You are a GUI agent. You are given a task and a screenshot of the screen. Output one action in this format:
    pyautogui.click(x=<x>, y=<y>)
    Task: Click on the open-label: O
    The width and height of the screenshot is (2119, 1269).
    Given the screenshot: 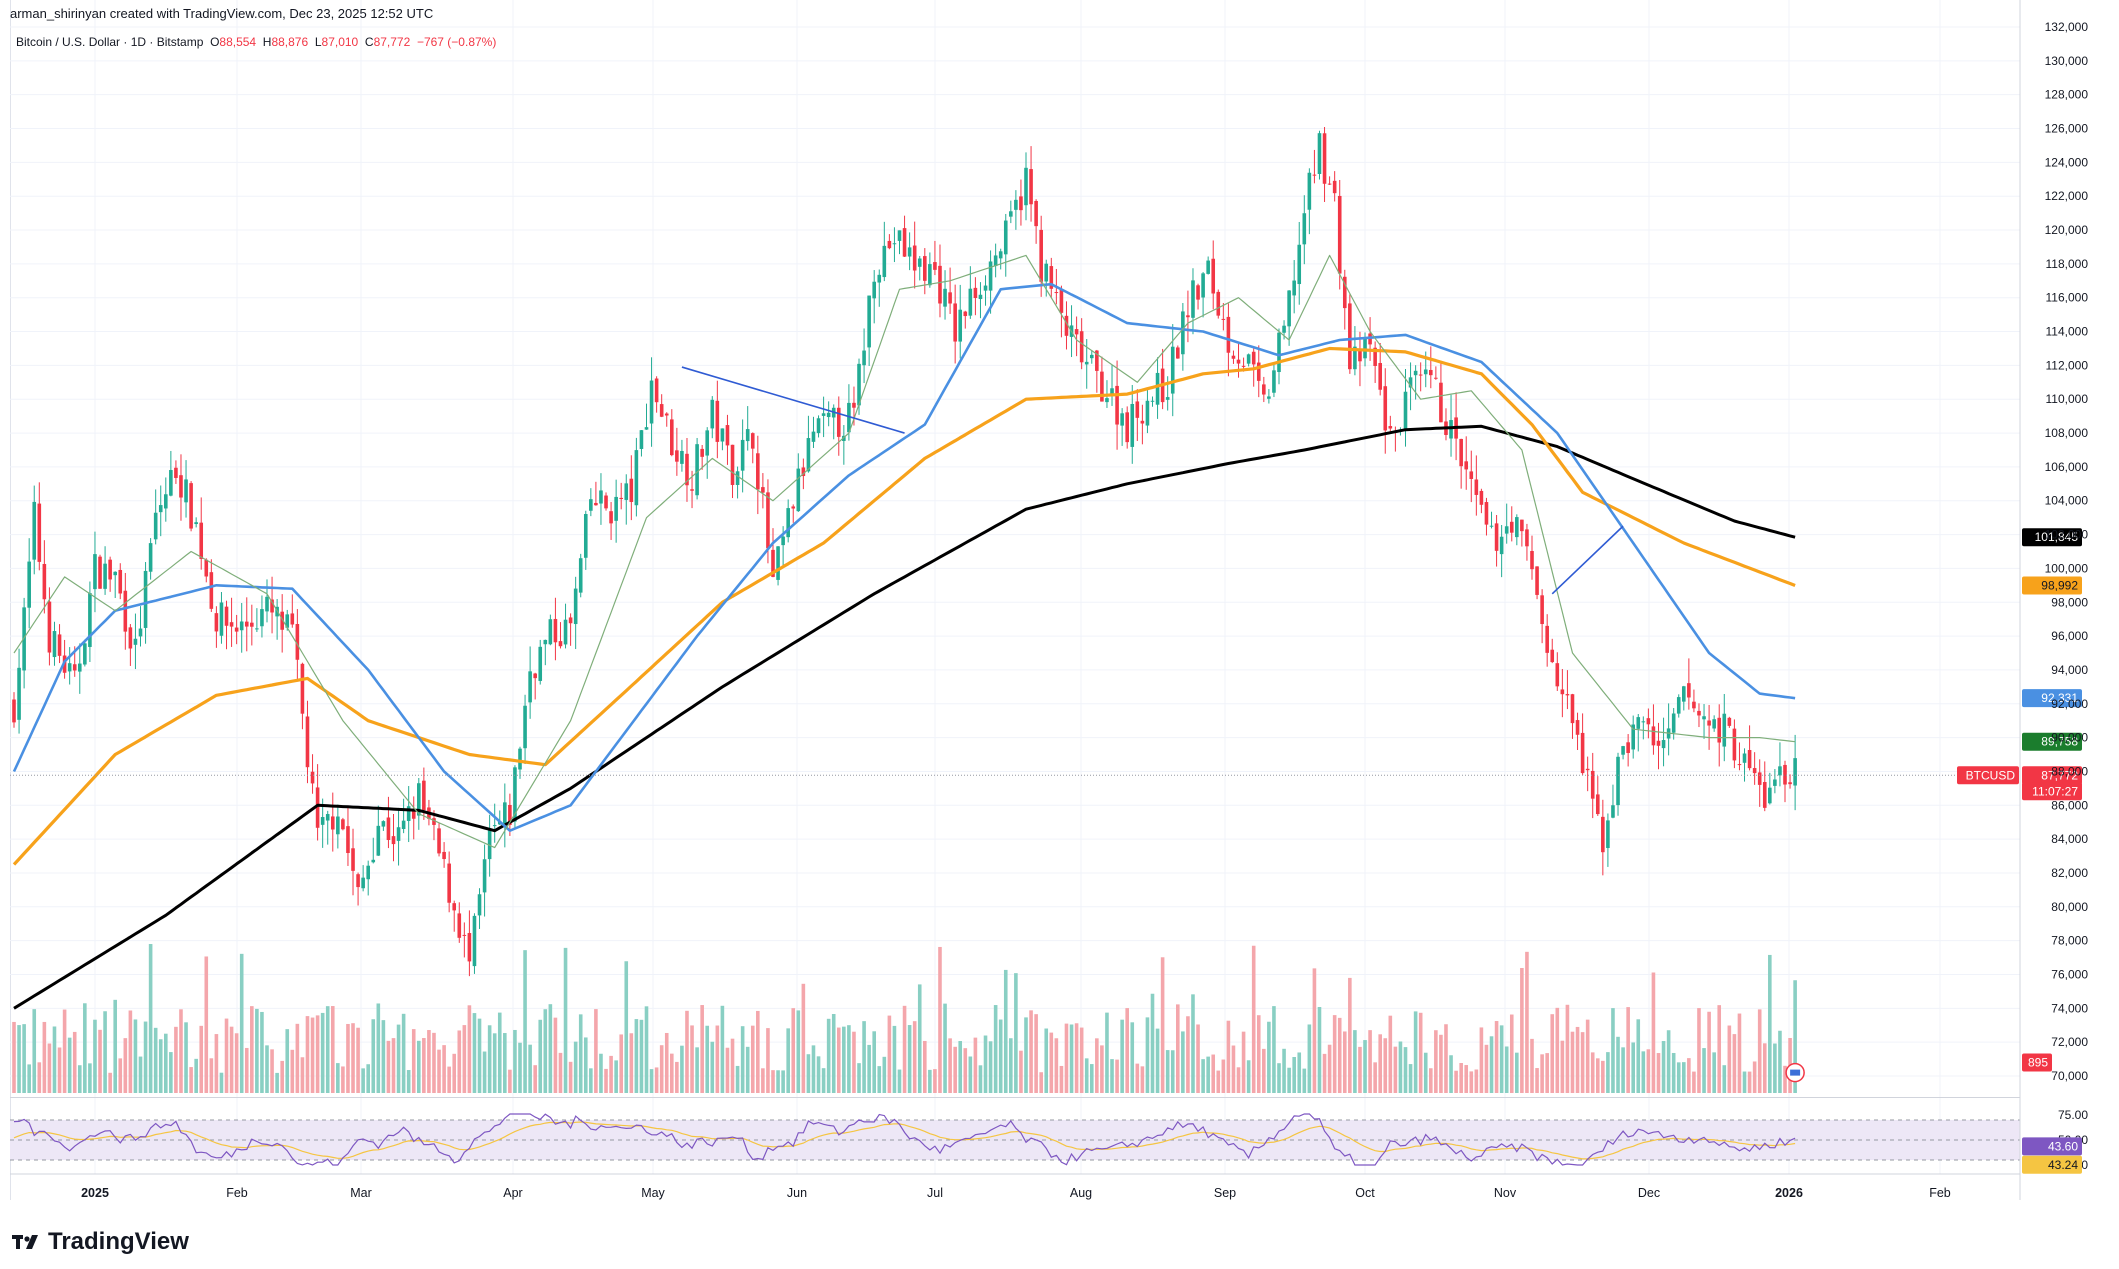 What is the action you would take?
    pyautogui.click(x=215, y=42)
    